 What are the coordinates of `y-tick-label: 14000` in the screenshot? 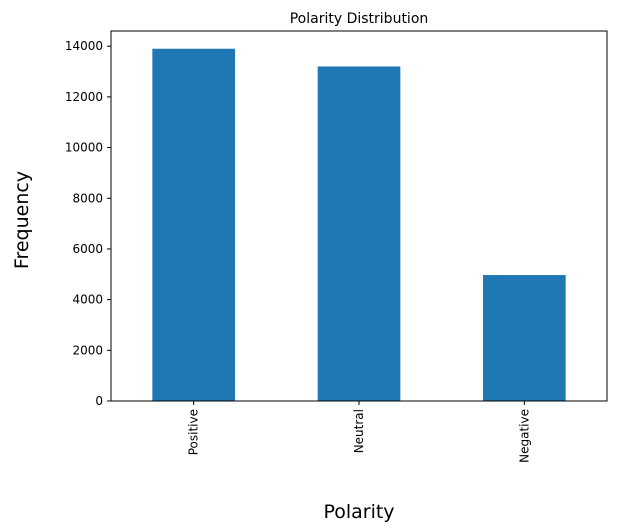 It's located at (84, 46).